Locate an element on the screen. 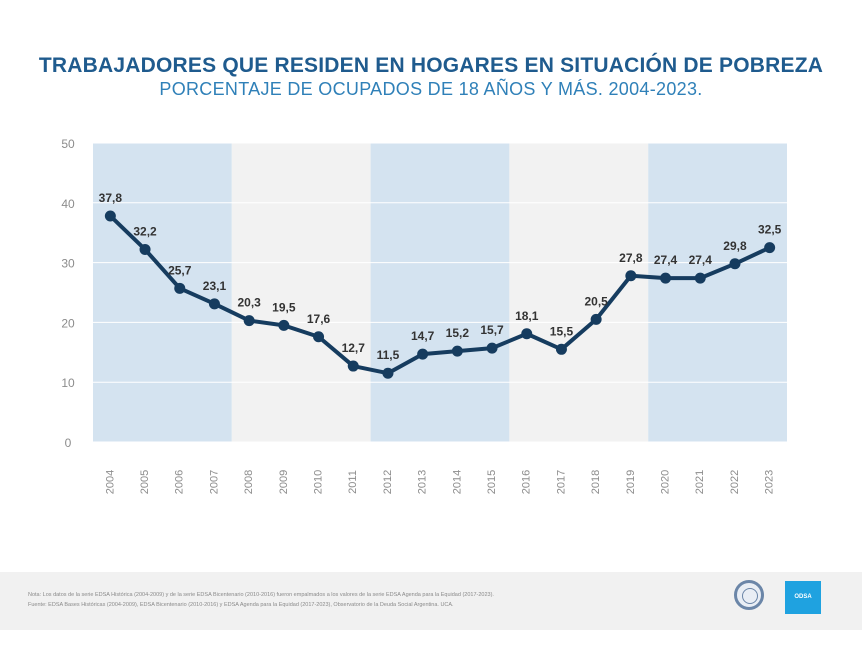  x-tick-label: 2012 is located at coordinates (388, 482).